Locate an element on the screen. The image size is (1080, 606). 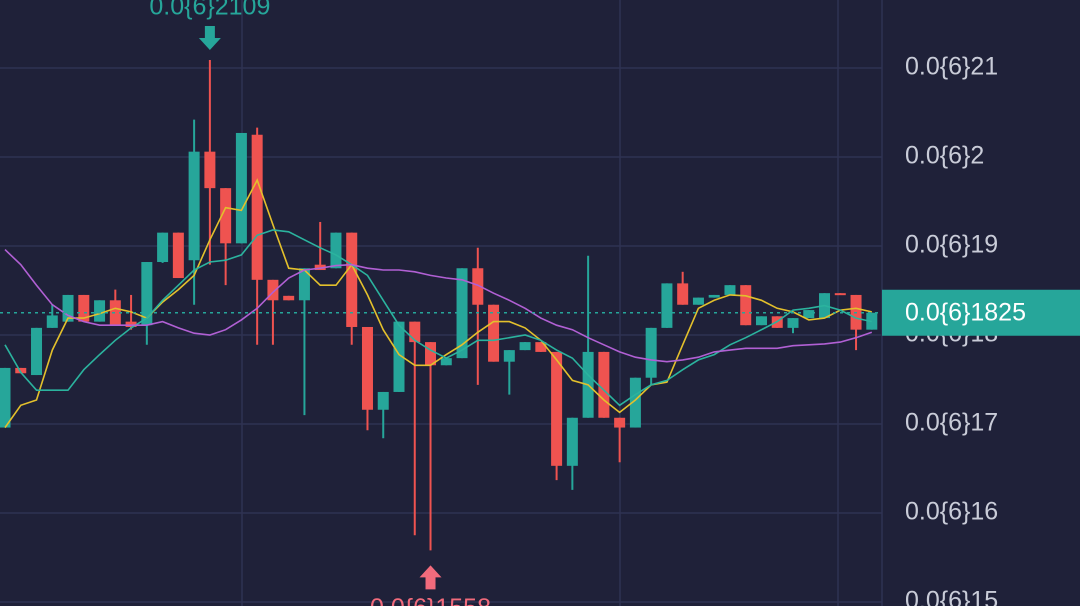
y-tick-label: 0.0{6}21 is located at coordinates (951, 67).